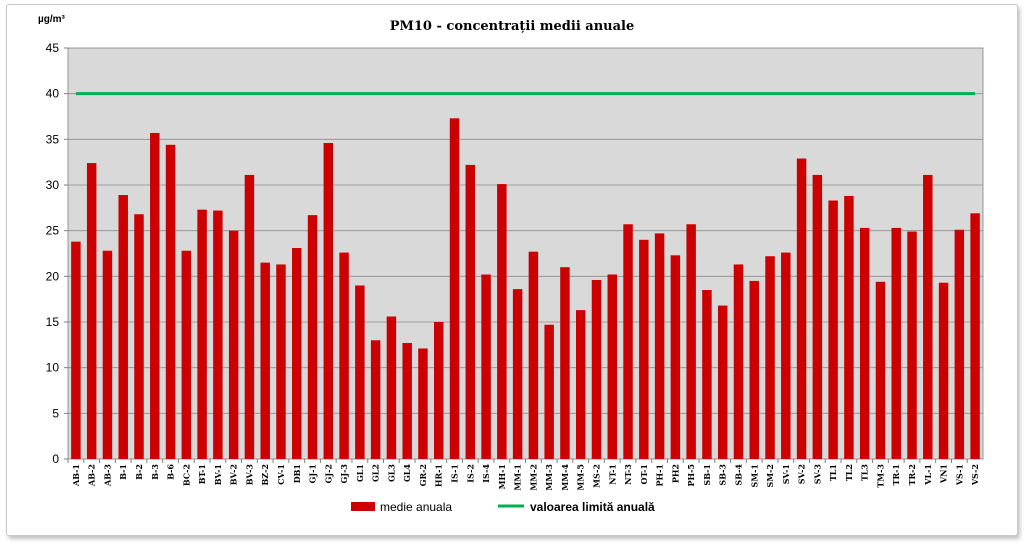 This screenshot has width=1024, height=545. Describe the element at coordinates (139, 472) in the screenshot. I see `x-tick-label: B-2` at that location.